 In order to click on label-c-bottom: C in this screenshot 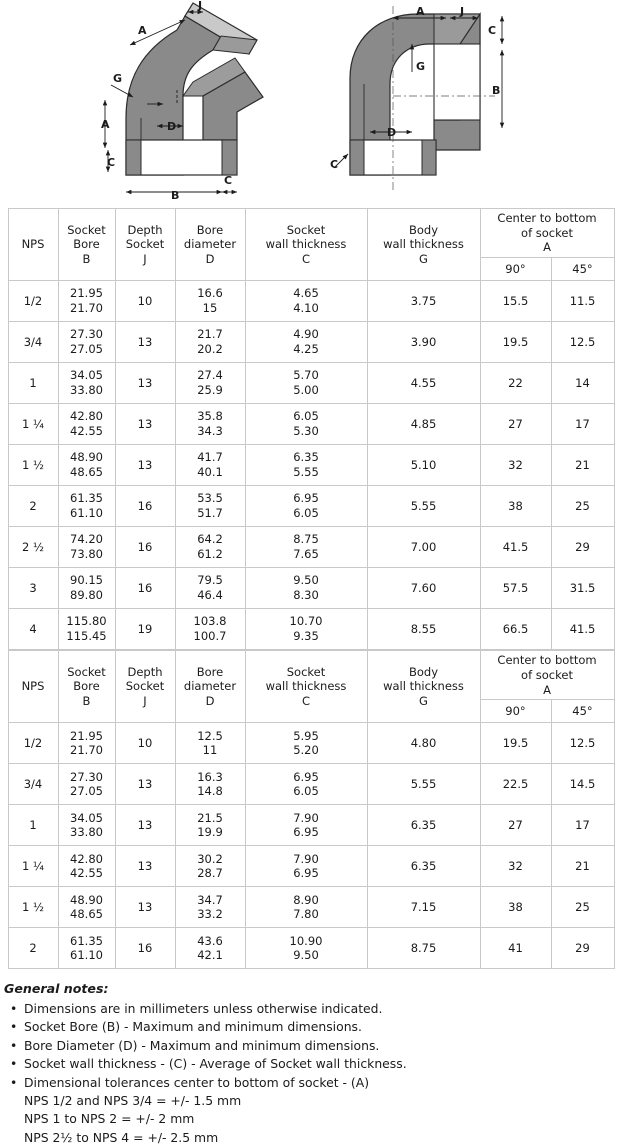, I will do `click(228, 180)`.